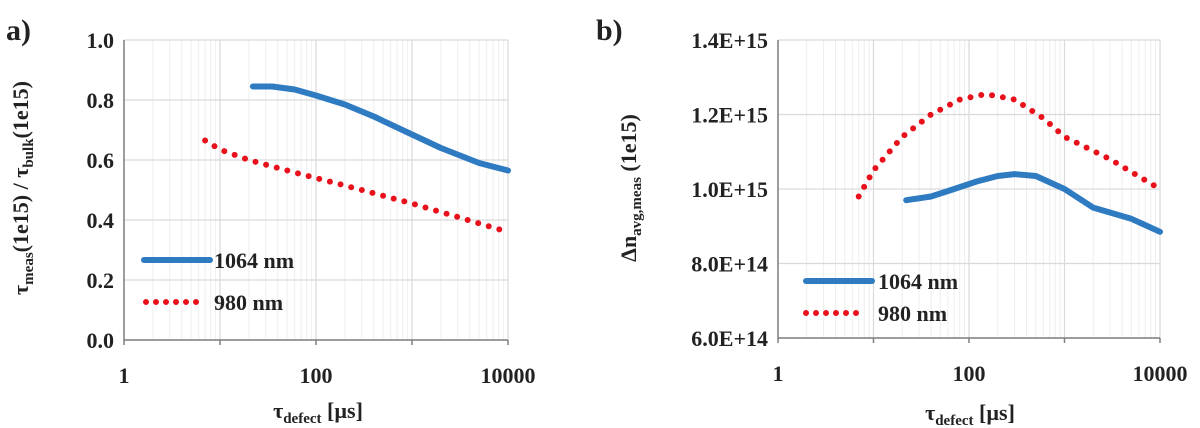 The width and height of the screenshot is (1200, 428). Describe the element at coordinates (248, 302) in the screenshot. I see `legend-label-980nm-a: 980 nm` at that location.